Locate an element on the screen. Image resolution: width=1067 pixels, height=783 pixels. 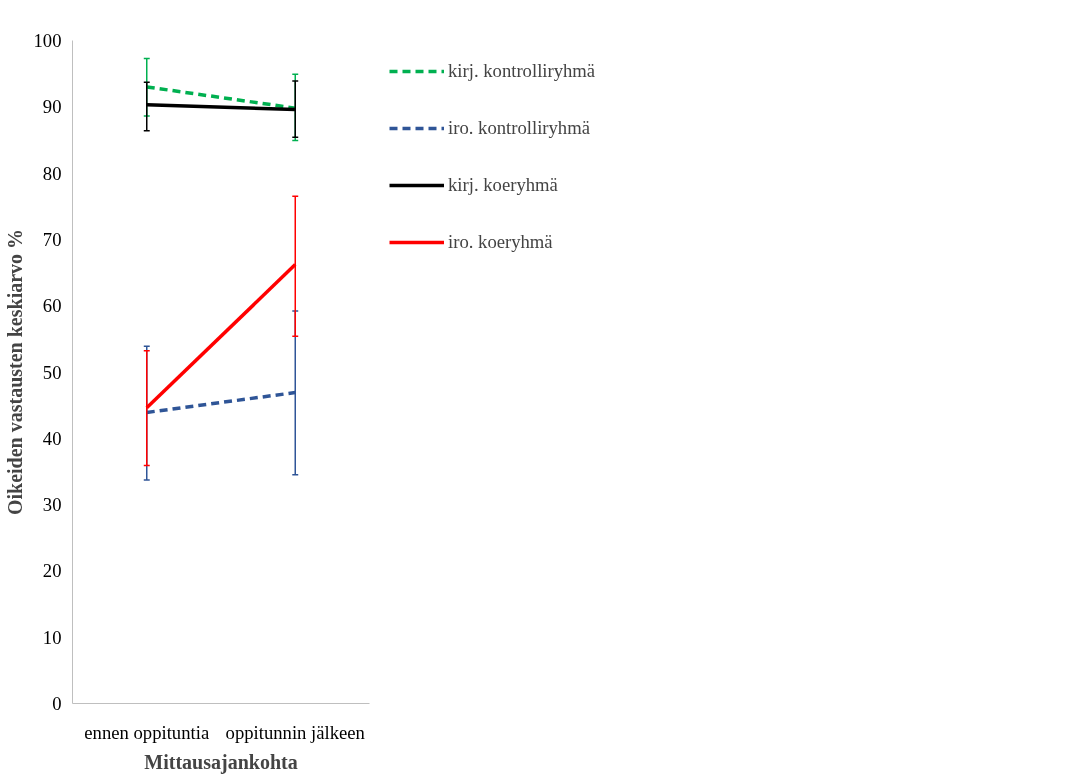
y-tick-label: 60 is located at coordinates (52, 306).